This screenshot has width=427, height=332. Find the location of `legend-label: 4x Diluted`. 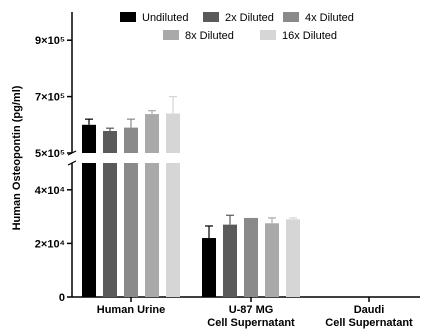

legend-label: 4x Diluted is located at coordinates (329, 18).